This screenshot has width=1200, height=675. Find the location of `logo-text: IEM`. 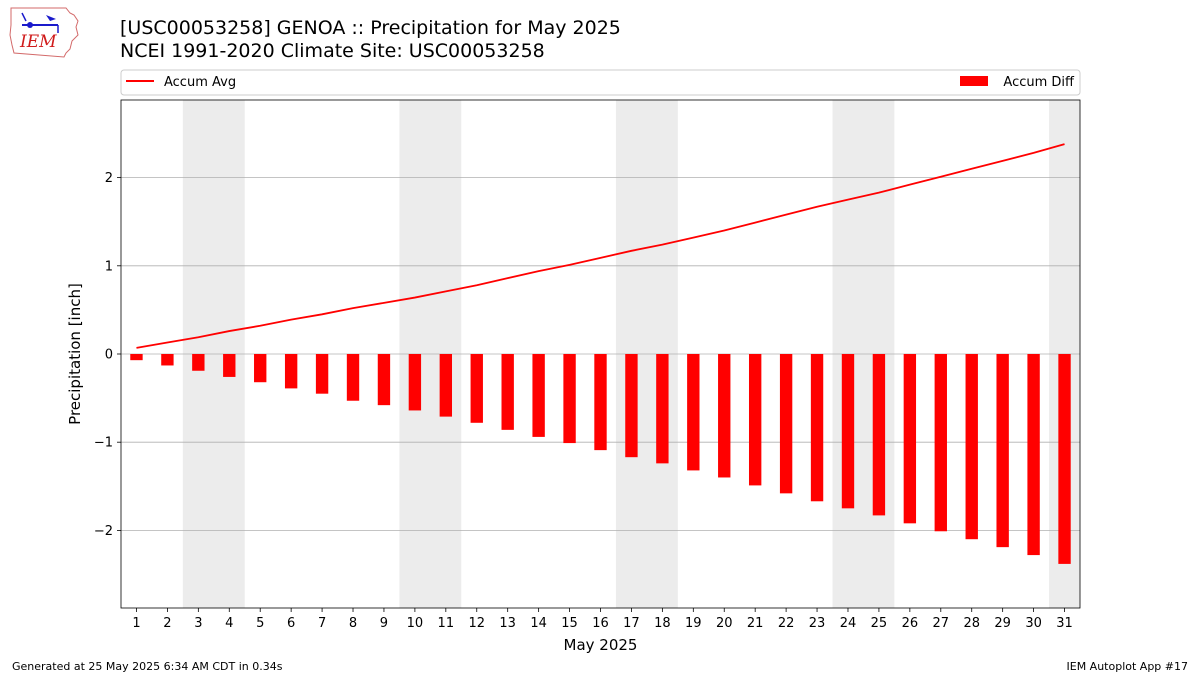

logo-text: IEM is located at coordinates (38, 42).